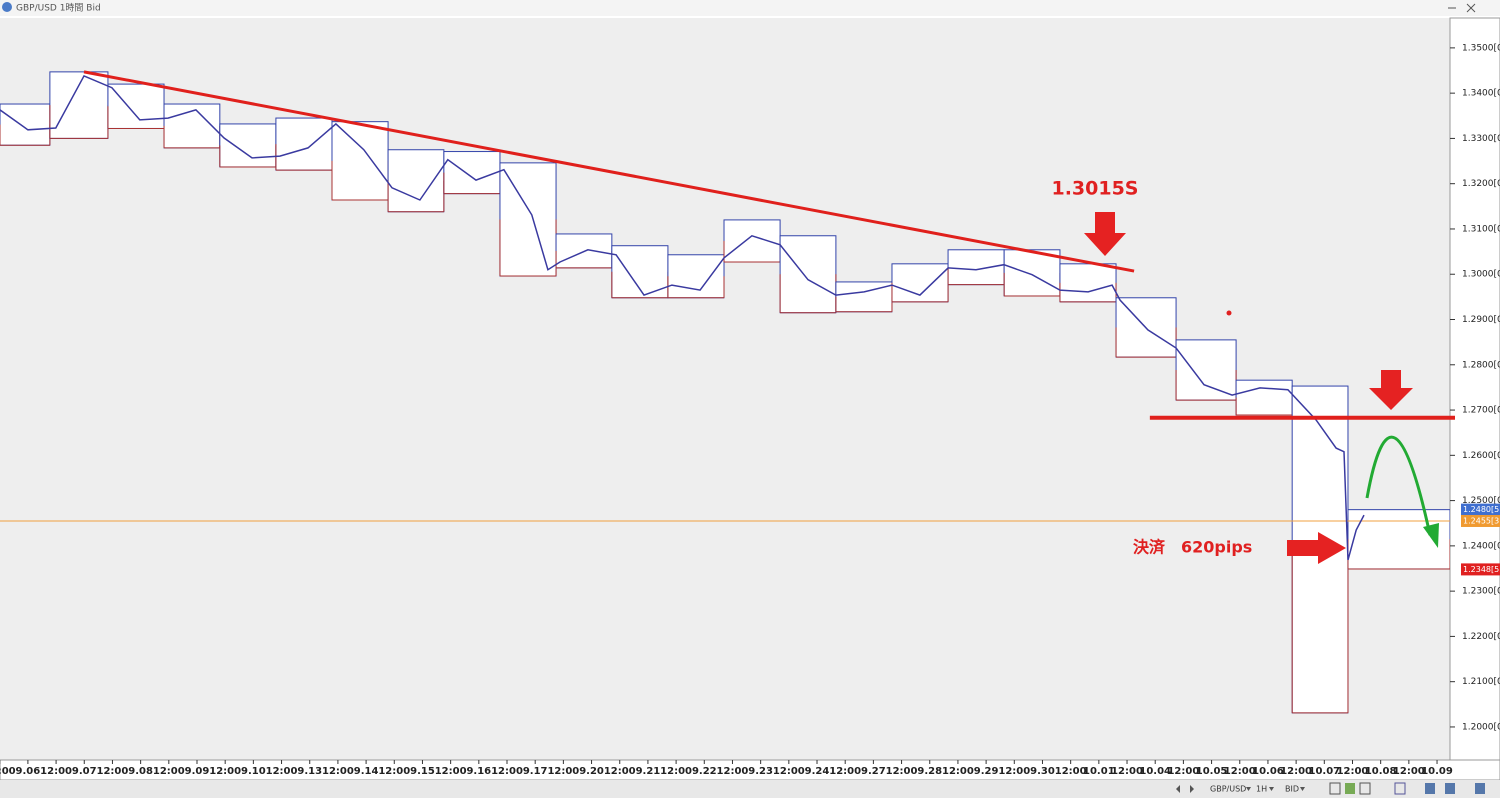 The height and width of the screenshot is (802, 1500). What do you see at coordinates (1437, 771) in the screenshot?
I see `x-tick-label: 10.09` at bounding box center [1437, 771].